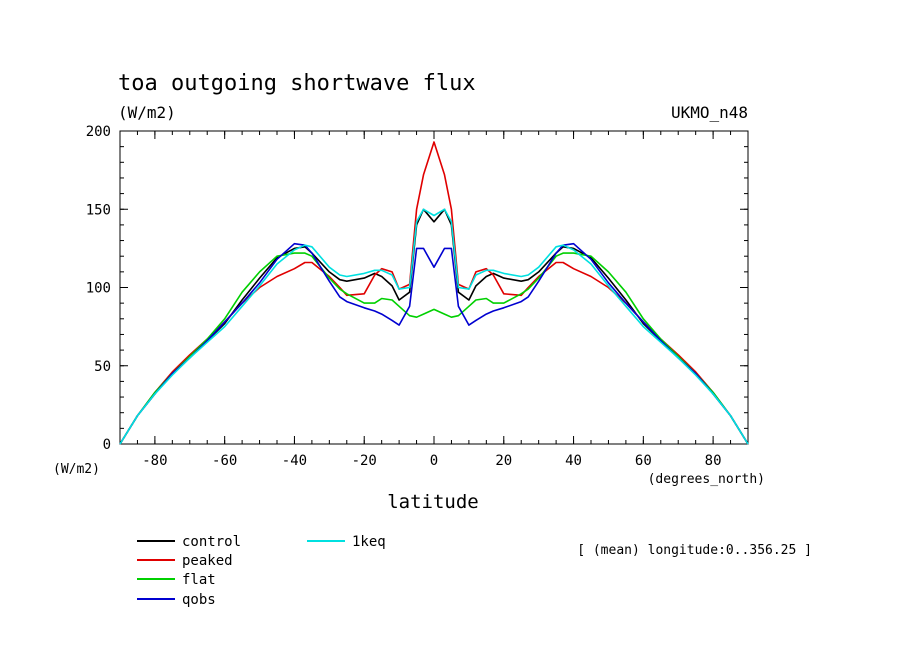 The image size is (904, 654). I want to click on x-tick-label: -80, so click(154, 461).